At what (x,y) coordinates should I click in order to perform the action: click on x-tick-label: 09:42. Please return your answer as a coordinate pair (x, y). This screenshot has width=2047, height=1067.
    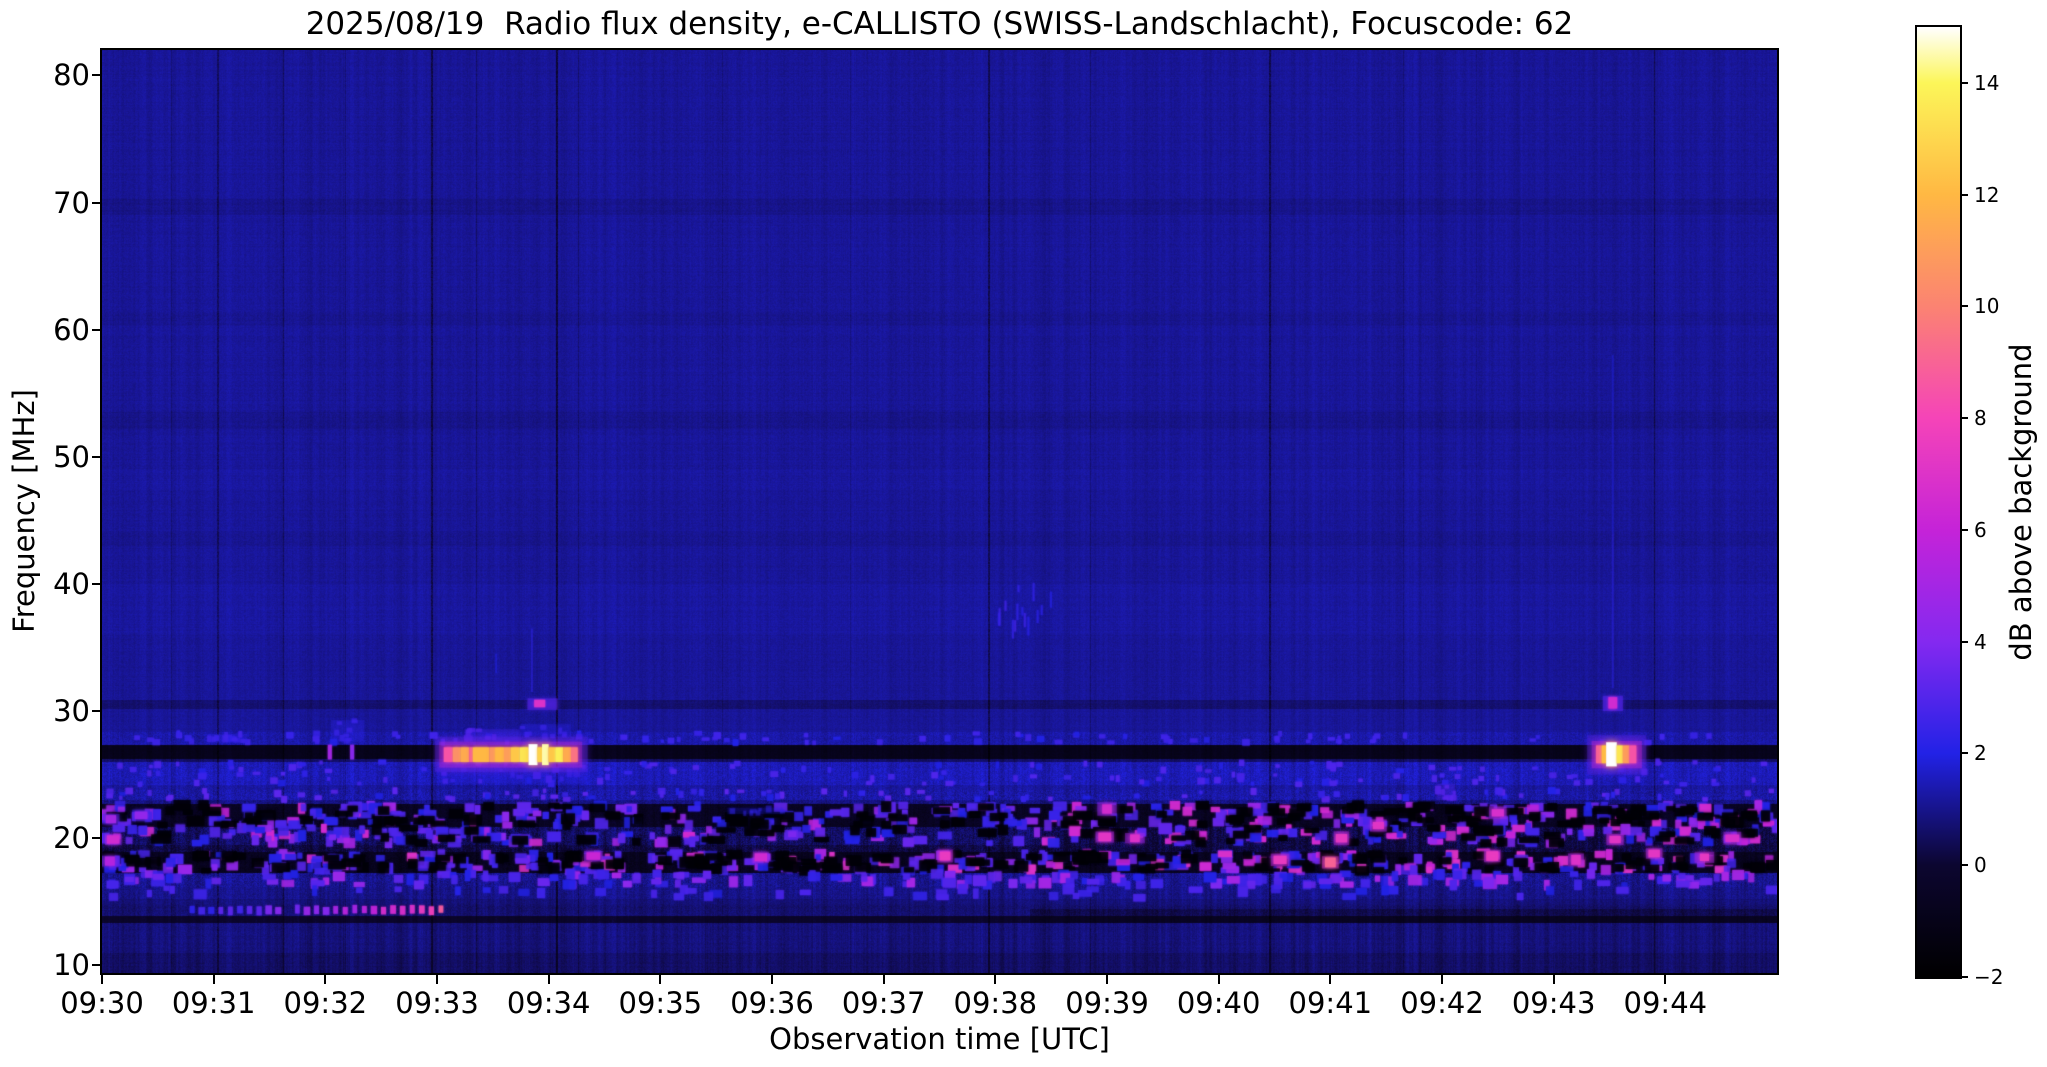
    Looking at the image, I should click on (1442, 1003).